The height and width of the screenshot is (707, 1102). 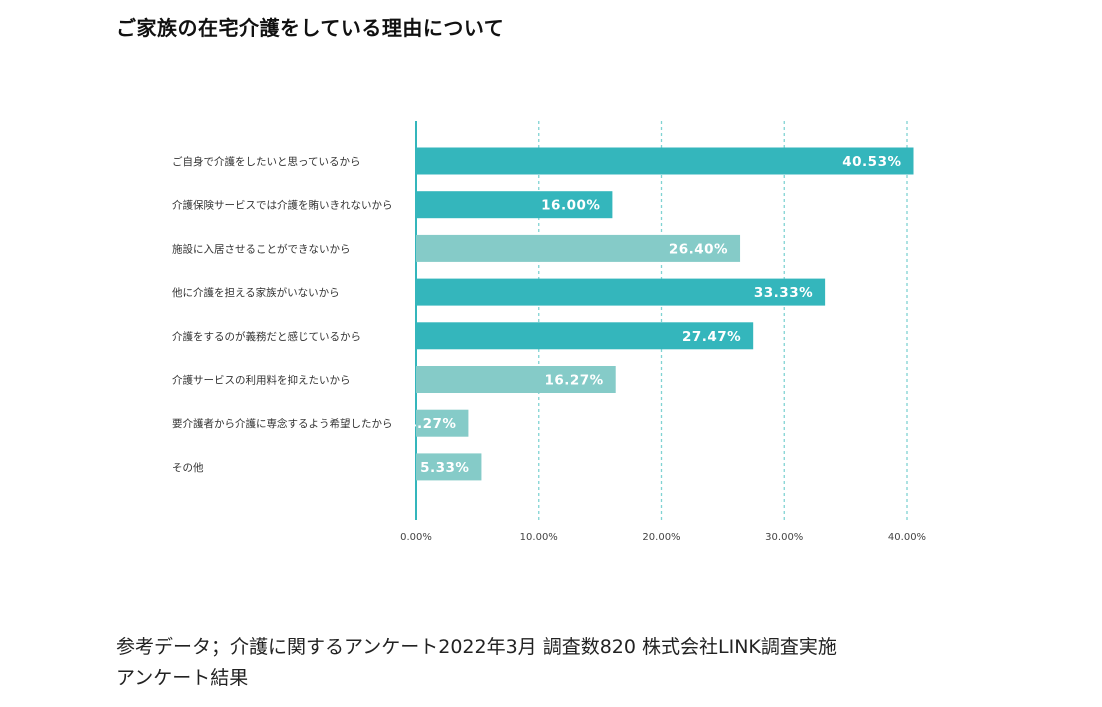 What do you see at coordinates (182, 678) in the screenshot?
I see `source-line-2: アンケート結果` at bounding box center [182, 678].